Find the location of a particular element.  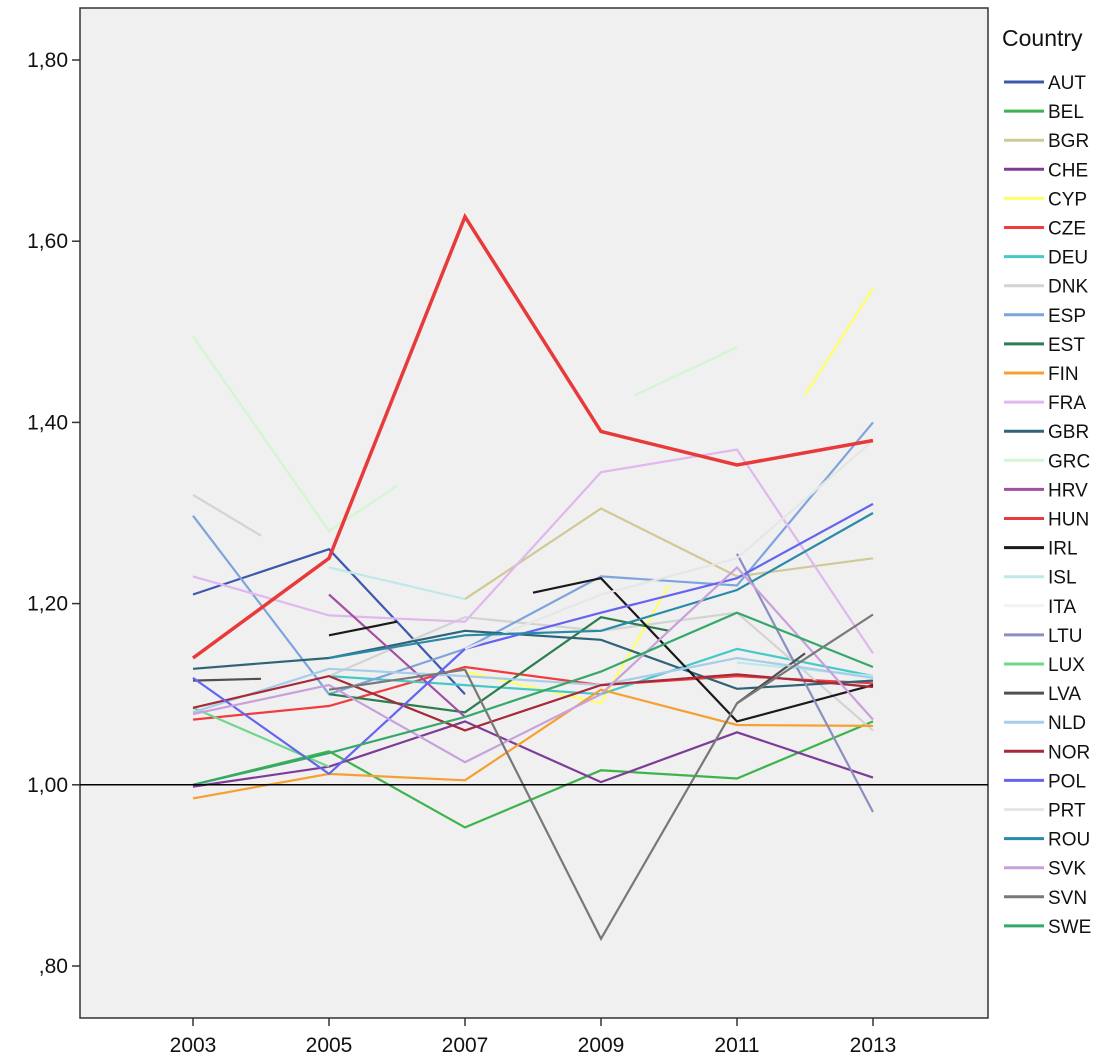

legend-label-hrv: HRV is located at coordinates (1068, 490).